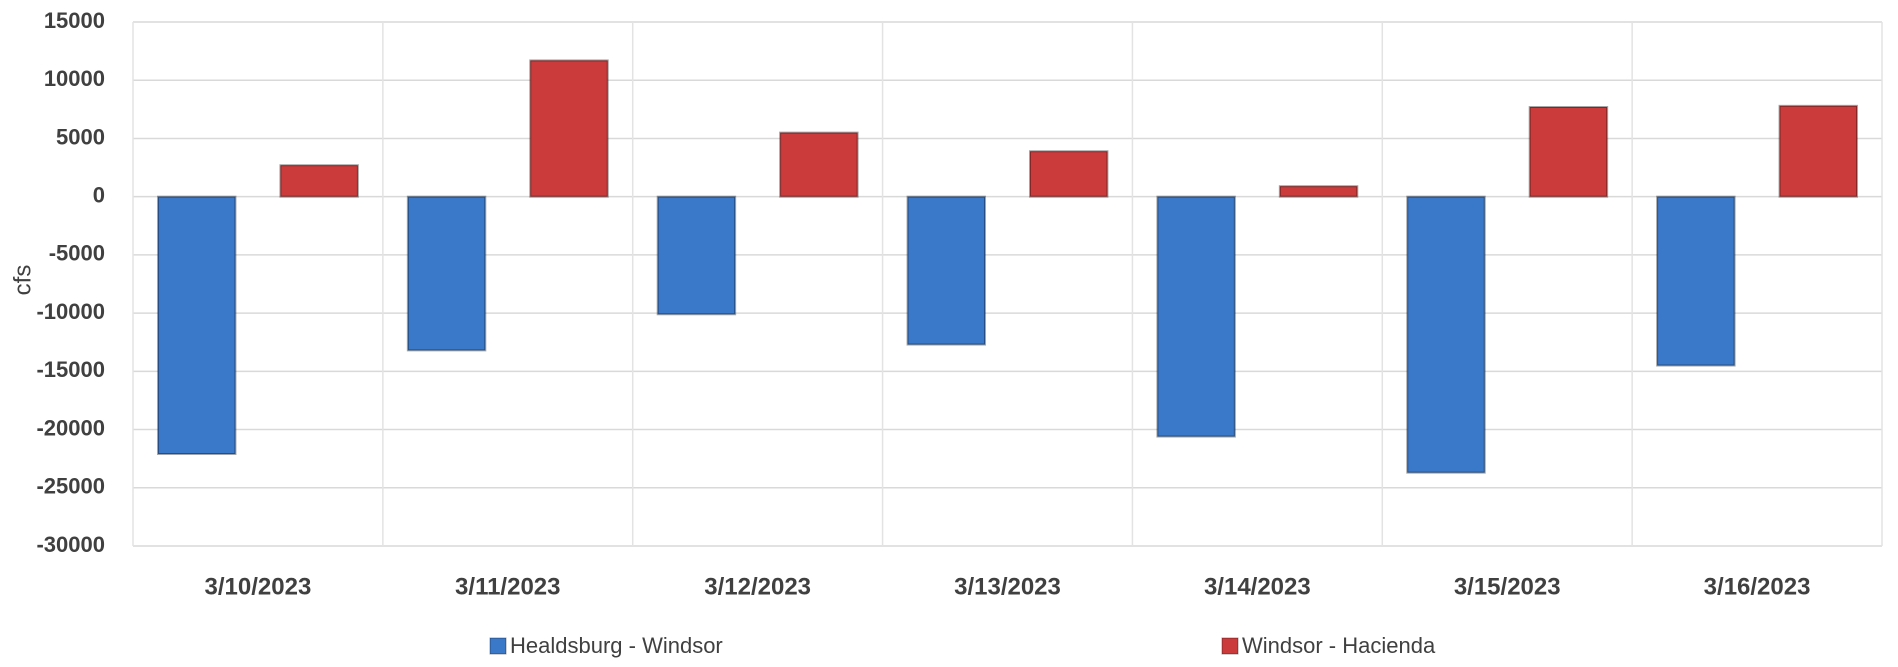 The width and height of the screenshot is (1898, 667). I want to click on legend-label: Healdsburg - Windsor, so click(616, 645).